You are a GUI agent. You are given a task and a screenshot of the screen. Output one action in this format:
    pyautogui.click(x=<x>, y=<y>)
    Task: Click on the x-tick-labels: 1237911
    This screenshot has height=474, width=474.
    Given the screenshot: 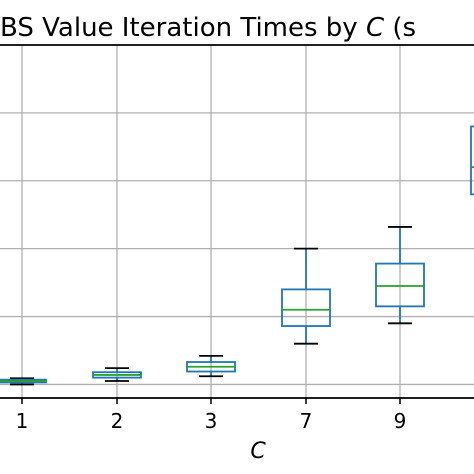 What is the action you would take?
    pyautogui.click(x=211, y=421)
    